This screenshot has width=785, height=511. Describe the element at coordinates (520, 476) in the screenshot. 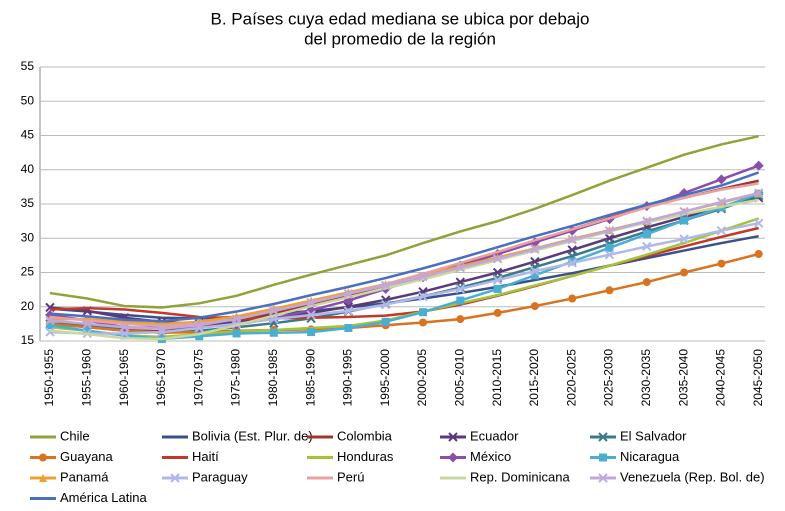

I see `legend-label: Rep. Dominicana` at that location.